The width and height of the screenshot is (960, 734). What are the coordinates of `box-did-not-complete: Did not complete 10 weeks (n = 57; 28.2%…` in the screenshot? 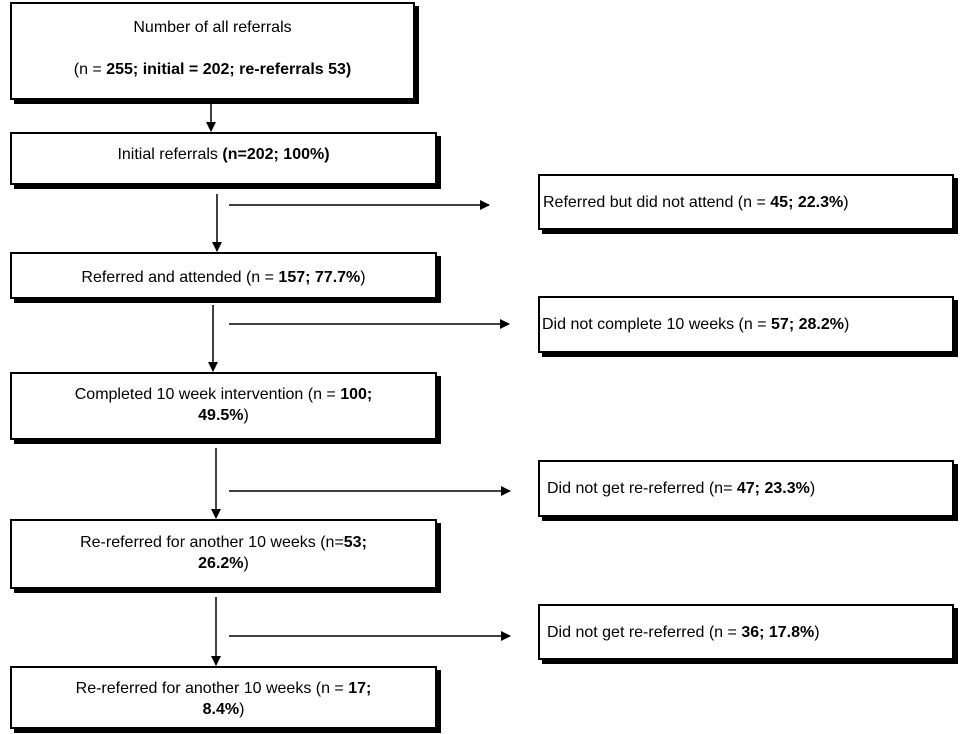 It's located at (746, 324).